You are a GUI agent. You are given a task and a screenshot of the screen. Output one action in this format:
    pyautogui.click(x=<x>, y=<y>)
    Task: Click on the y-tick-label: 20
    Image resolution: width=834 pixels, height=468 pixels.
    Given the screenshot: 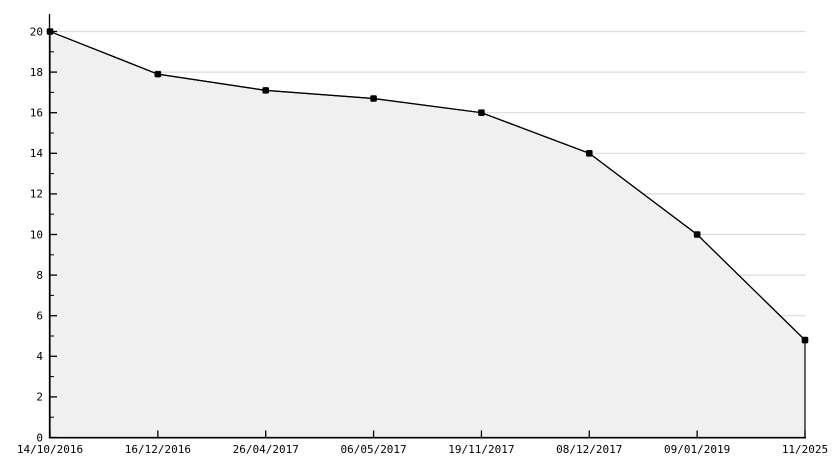 What is the action you would take?
    pyautogui.click(x=36, y=31)
    